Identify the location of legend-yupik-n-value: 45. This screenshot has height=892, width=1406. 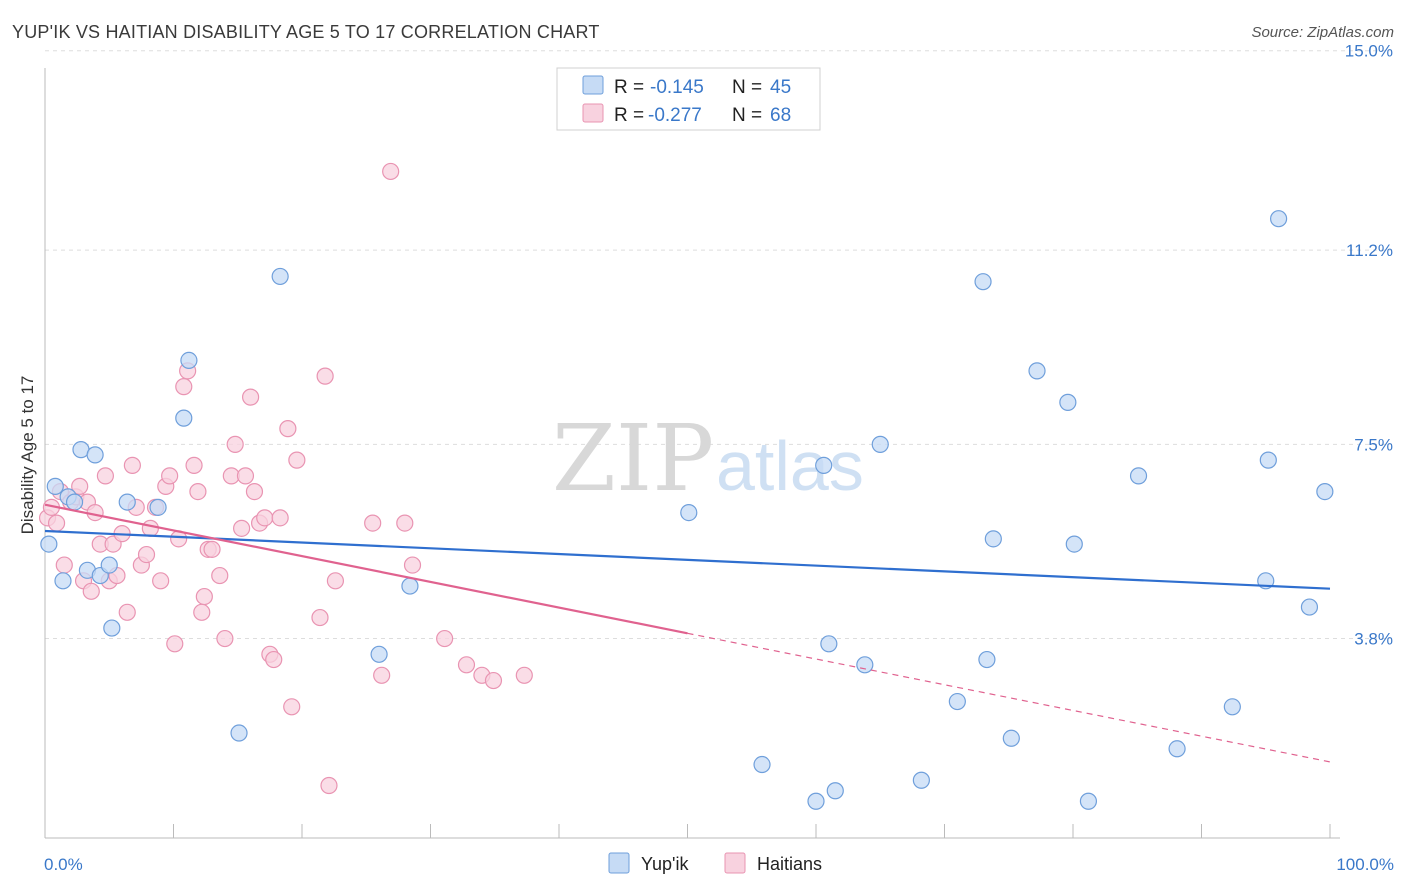
(780, 87).